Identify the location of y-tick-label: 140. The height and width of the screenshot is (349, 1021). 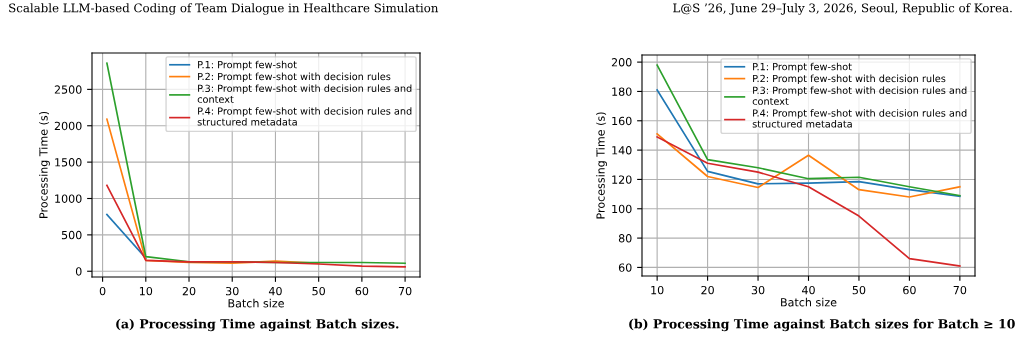
(622, 150).